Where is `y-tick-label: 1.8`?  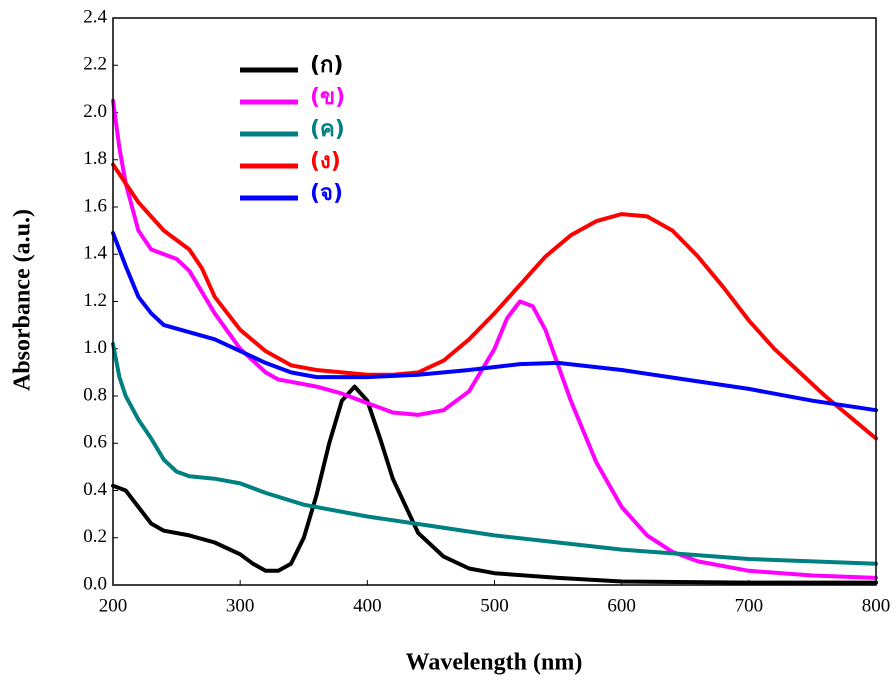 y-tick-label: 1.8 is located at coordinates (95, 158).